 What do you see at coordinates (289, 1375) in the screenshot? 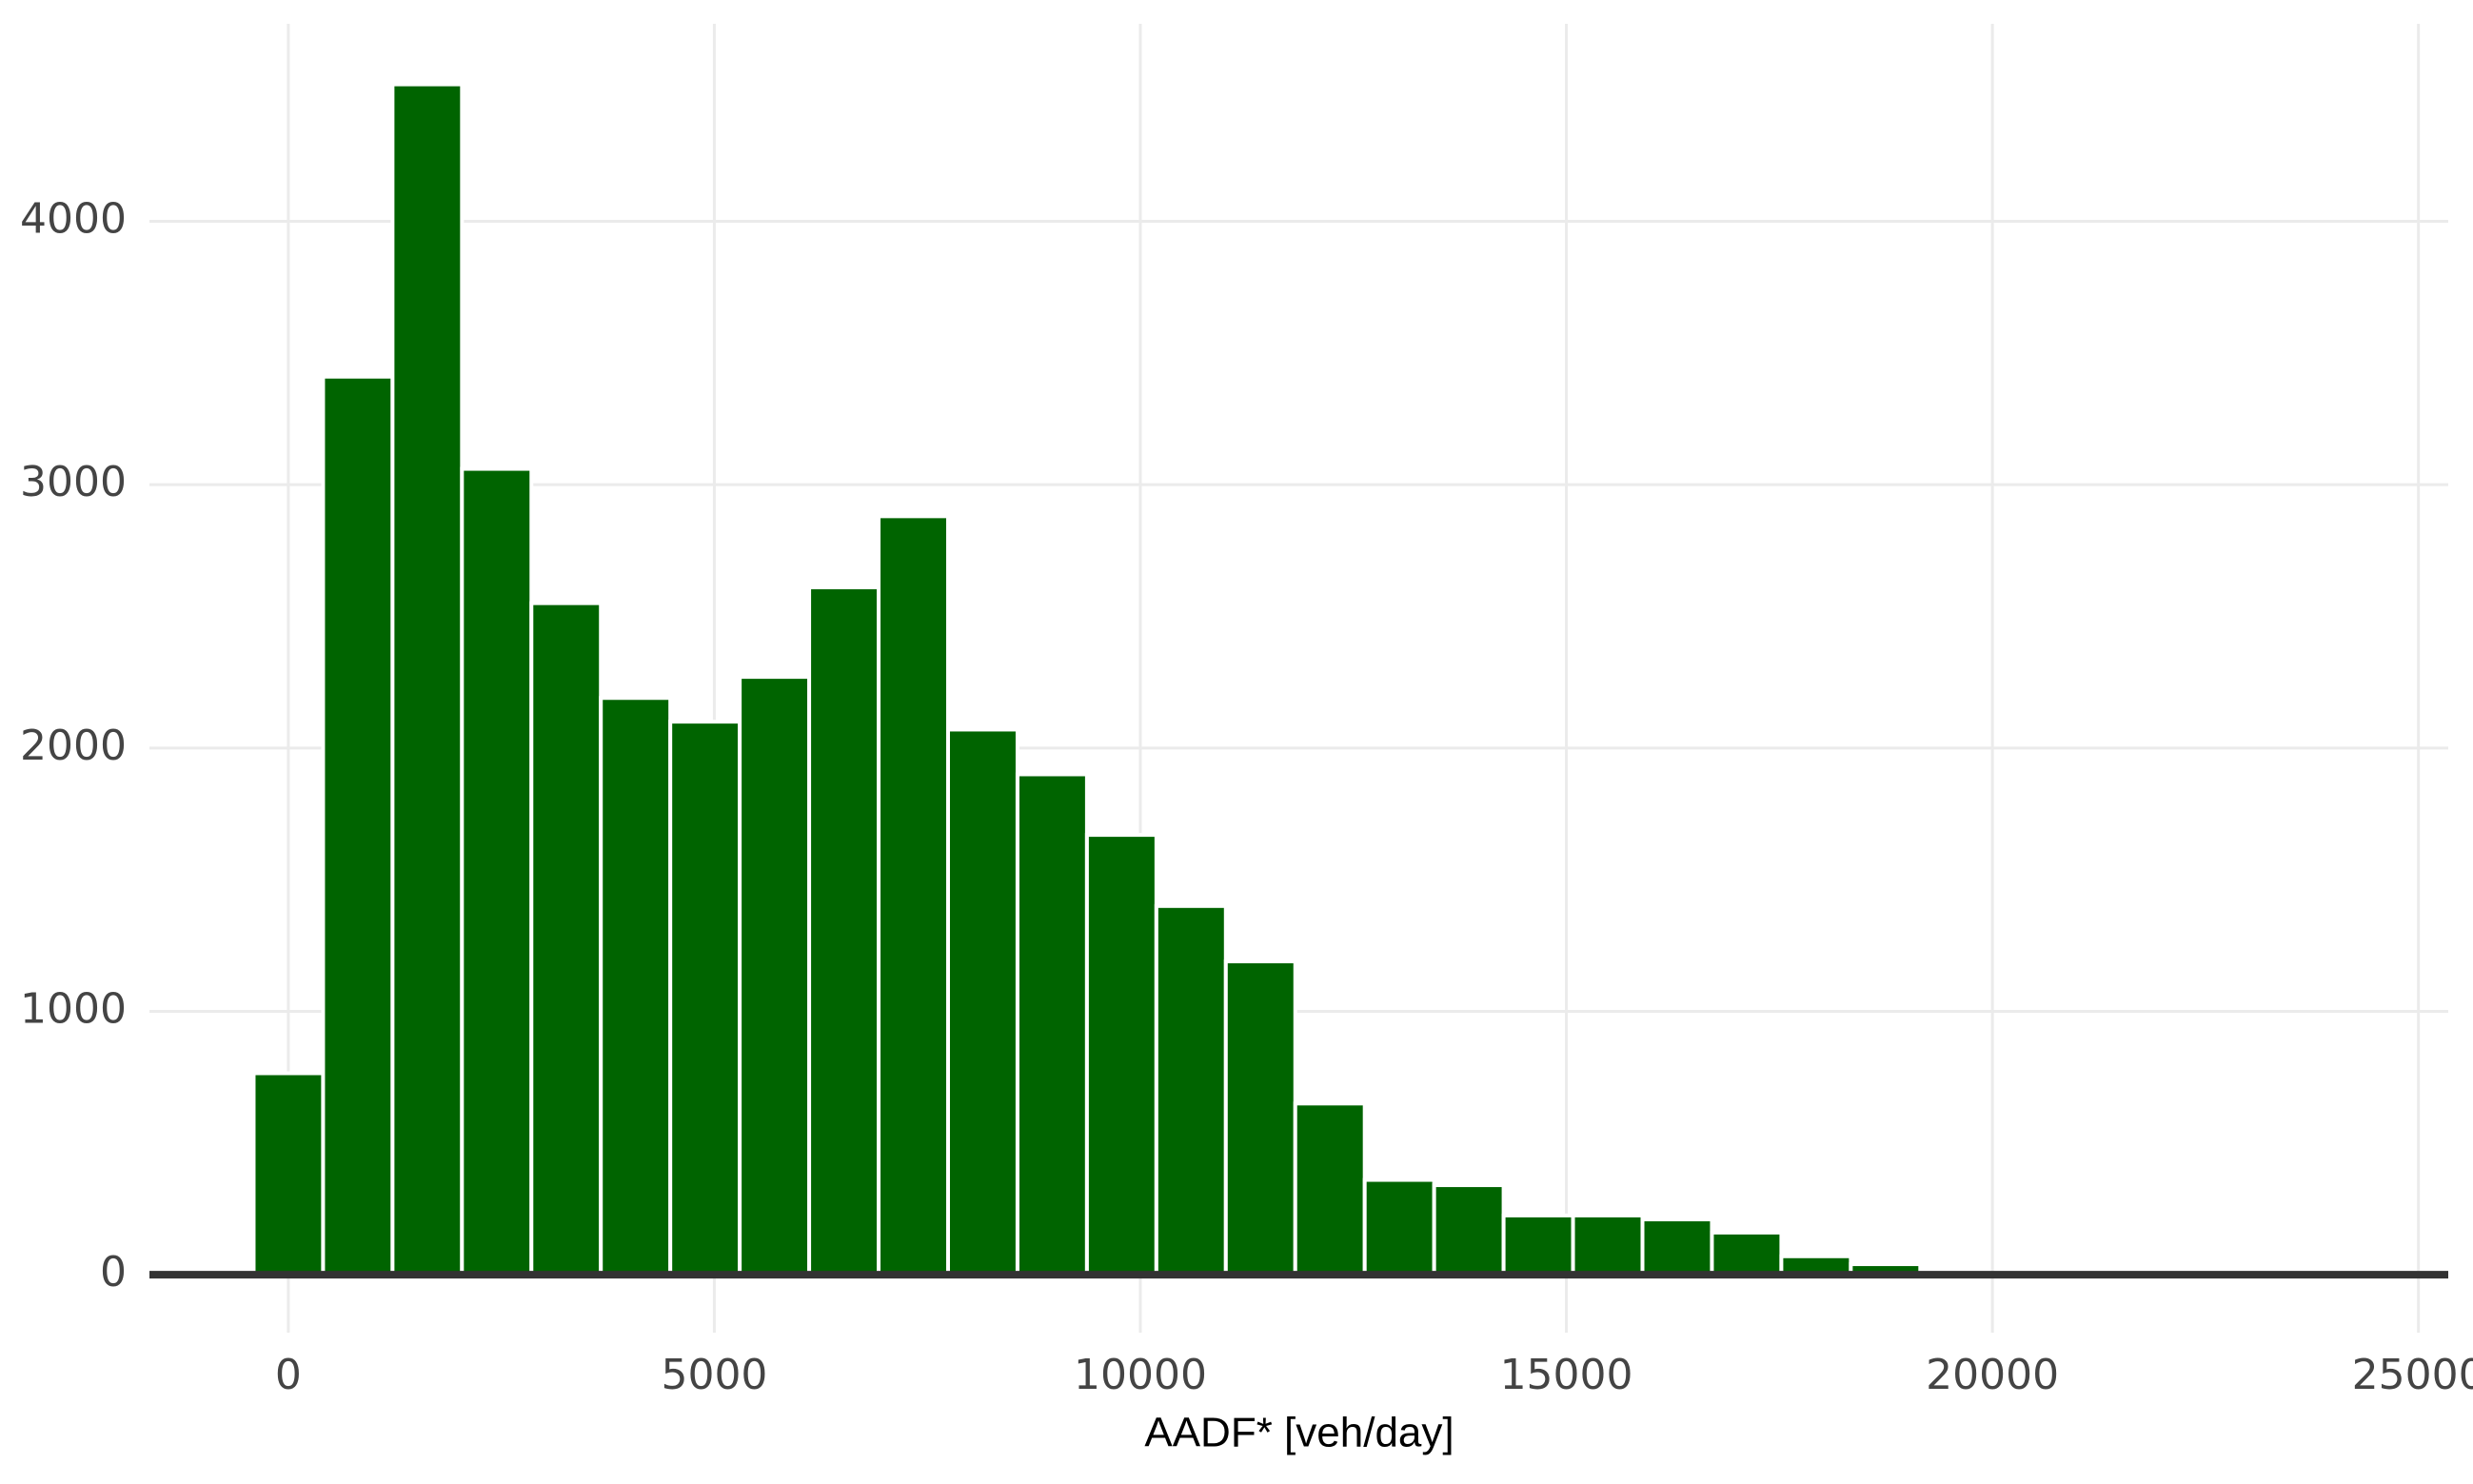
I see `x-tick-label: 0` at bounding box center [289, 1375].